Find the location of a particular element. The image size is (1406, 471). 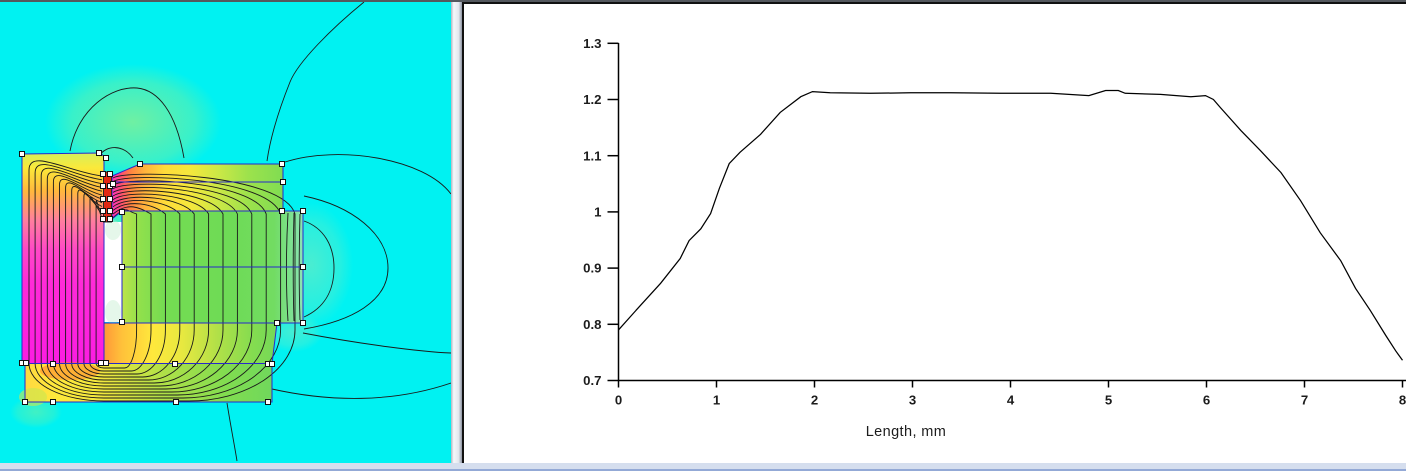

vertex-handles is located at coordinates (162, 277).